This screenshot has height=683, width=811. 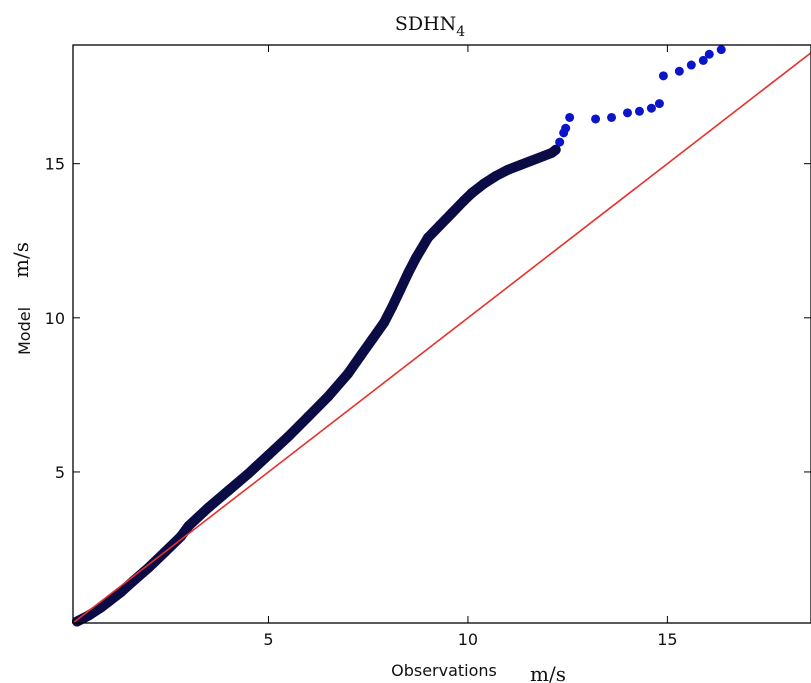 I want to click on x-tick-label: 10, so click(x=468, y=639).